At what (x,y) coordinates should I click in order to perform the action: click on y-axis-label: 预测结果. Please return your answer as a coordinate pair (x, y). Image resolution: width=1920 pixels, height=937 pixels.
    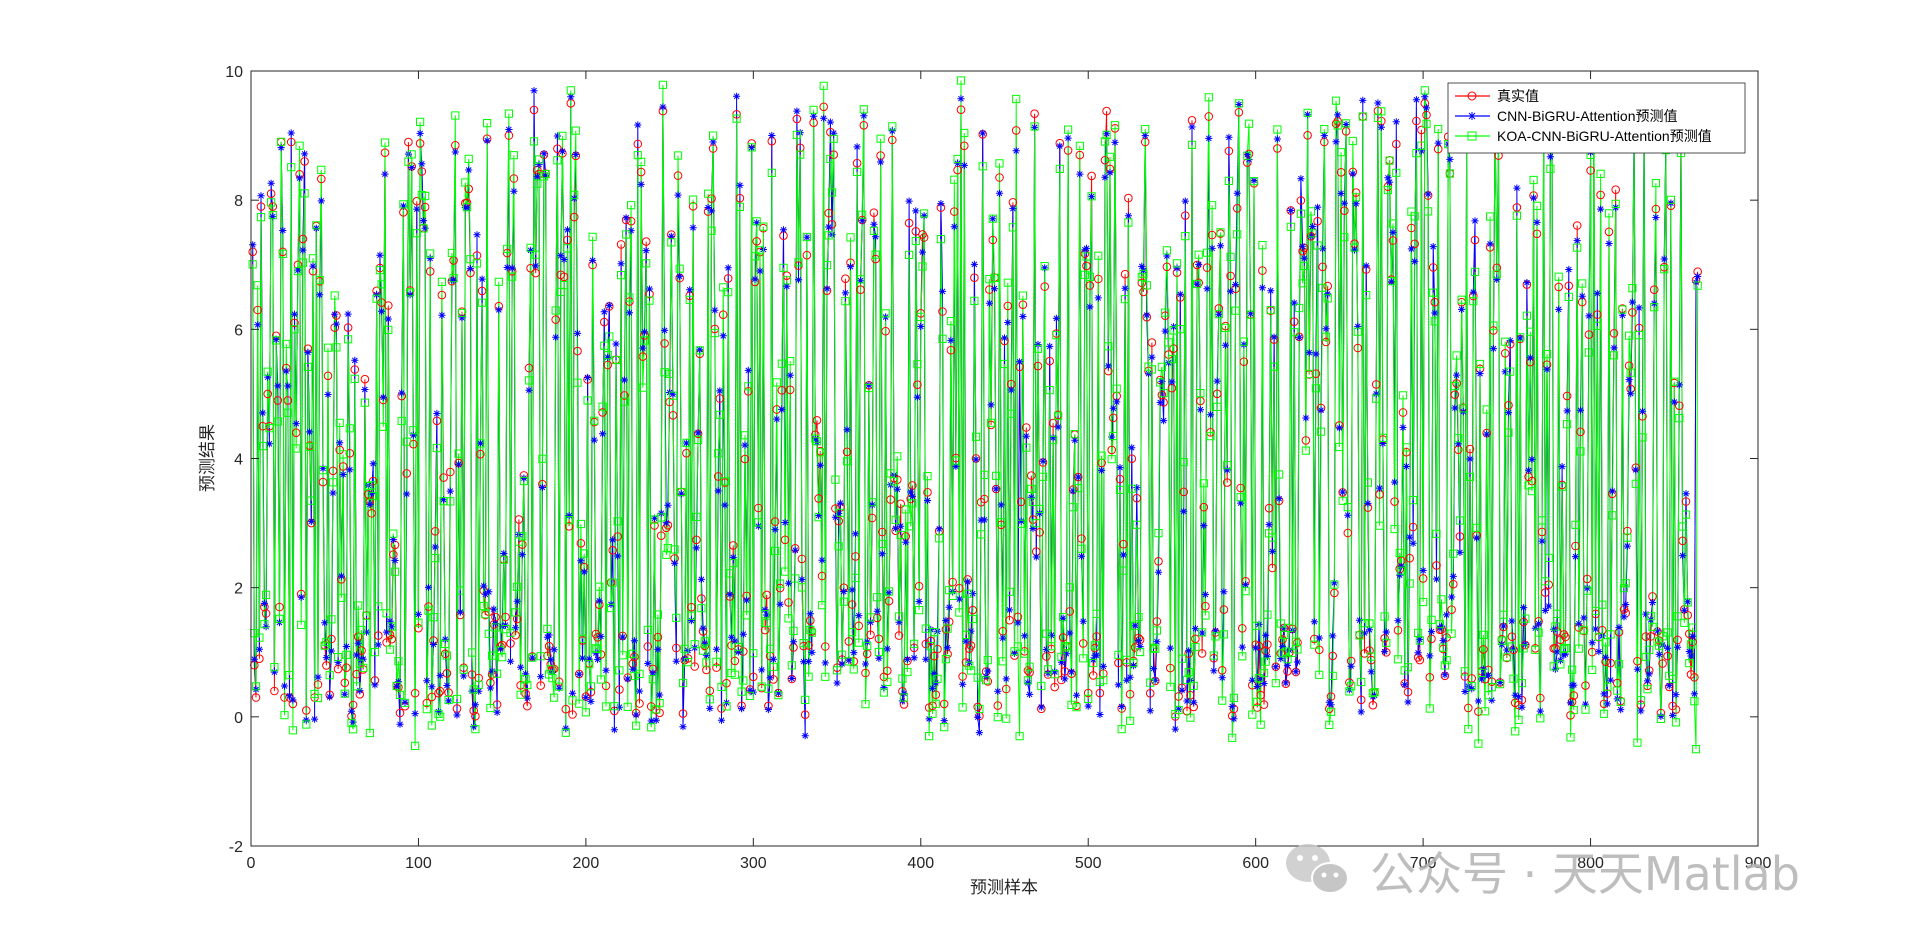
    Looking at the image, I should click on (208, 458).